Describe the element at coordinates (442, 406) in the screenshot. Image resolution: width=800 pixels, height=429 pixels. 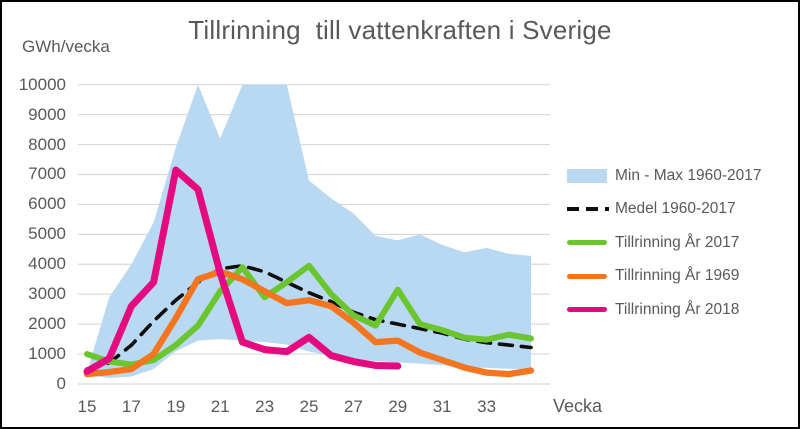
I see `x-tick-label-31: 31` at that location.